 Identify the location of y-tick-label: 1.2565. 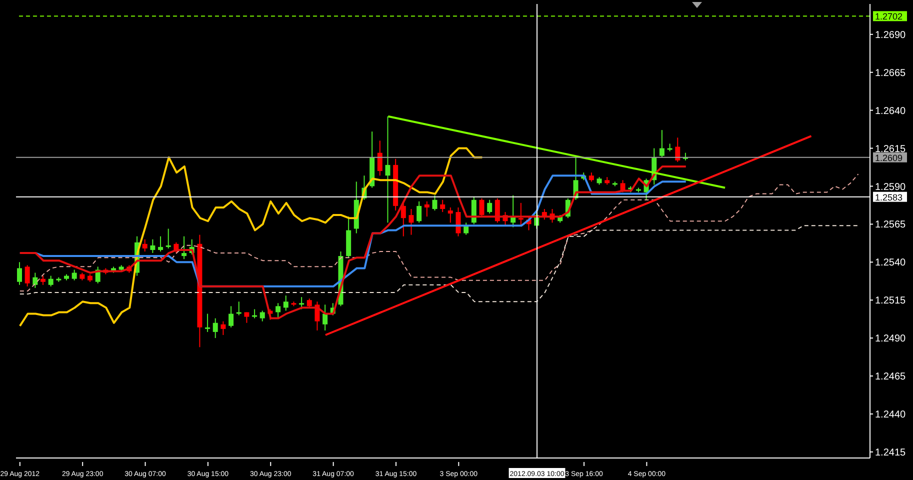
(890, 225).